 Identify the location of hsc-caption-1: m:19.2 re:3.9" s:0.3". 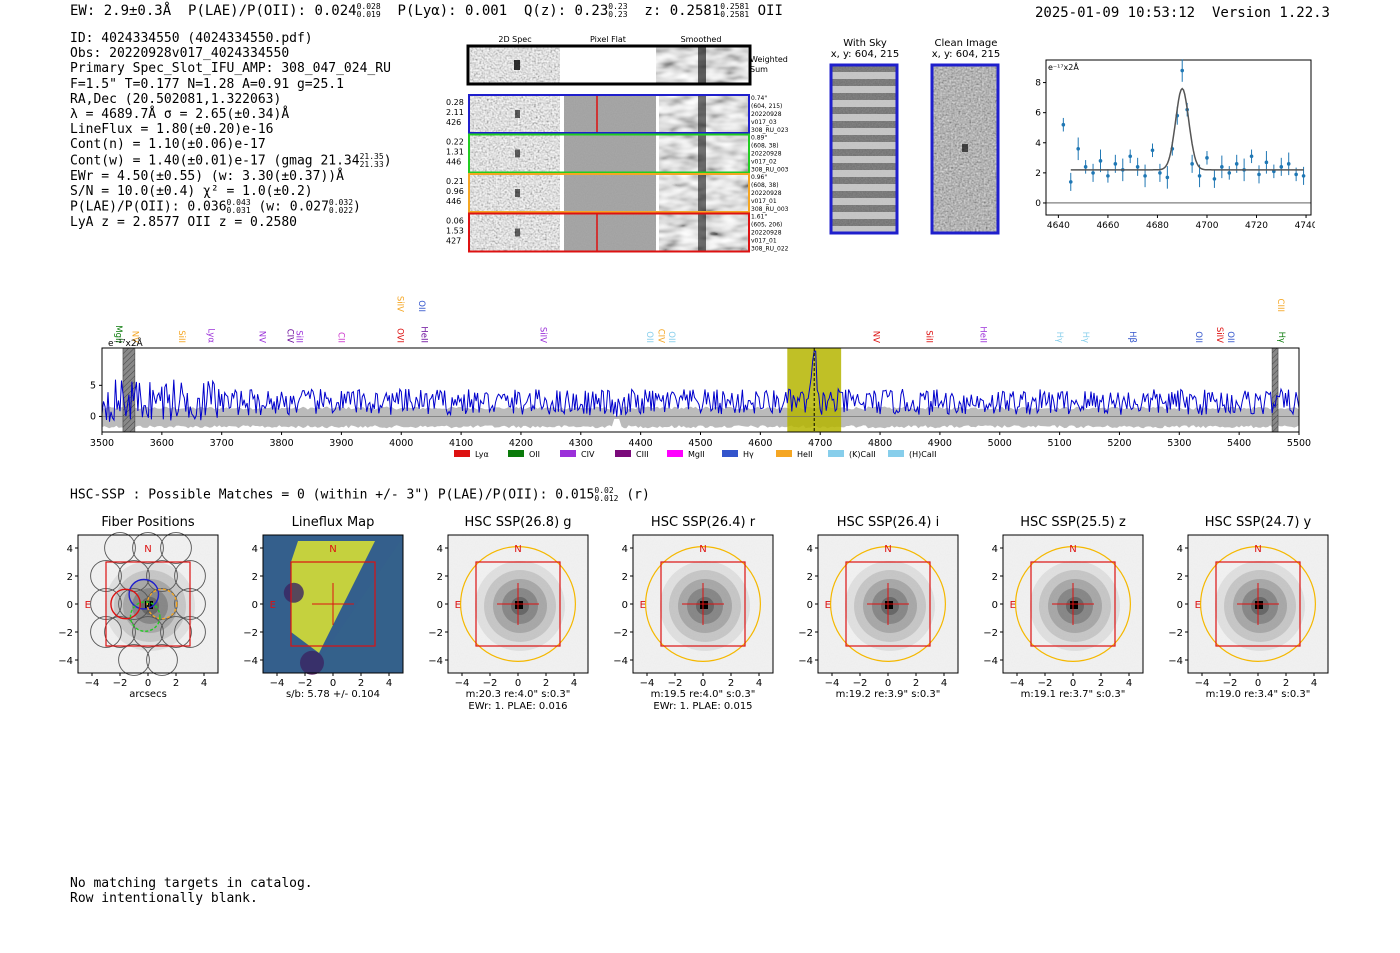
(888, 694).